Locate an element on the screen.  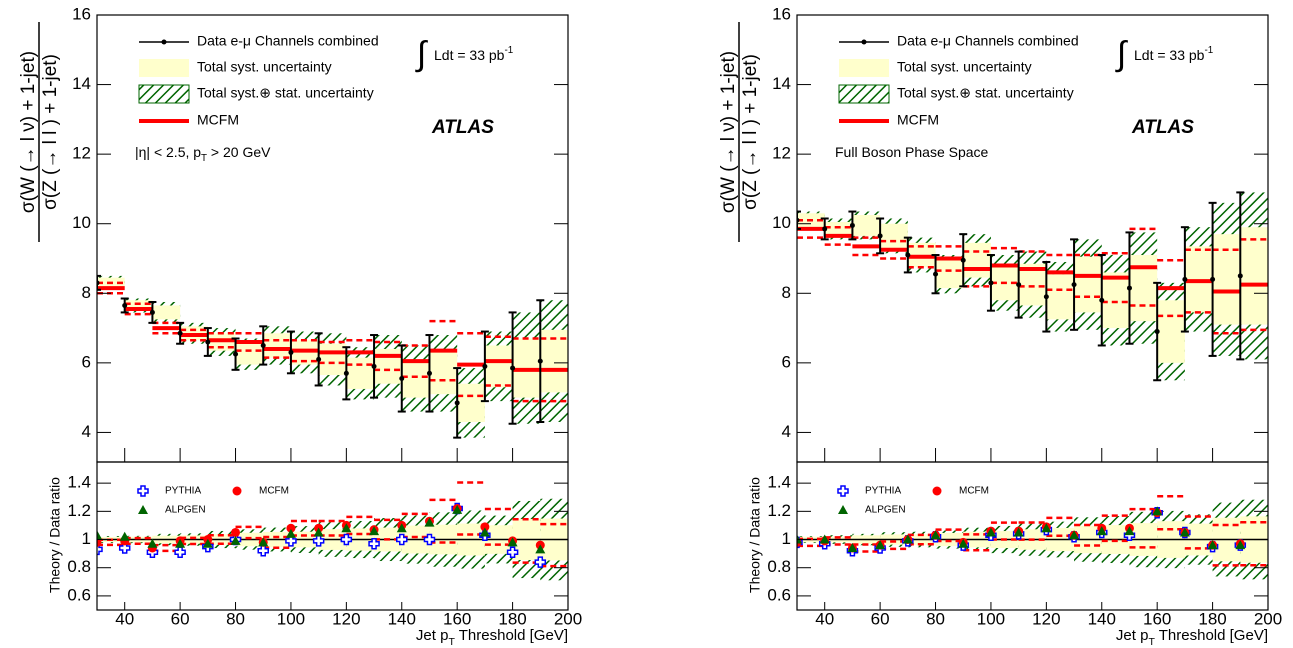
x-tick-label: 180 is located at coordinates (512, 618).